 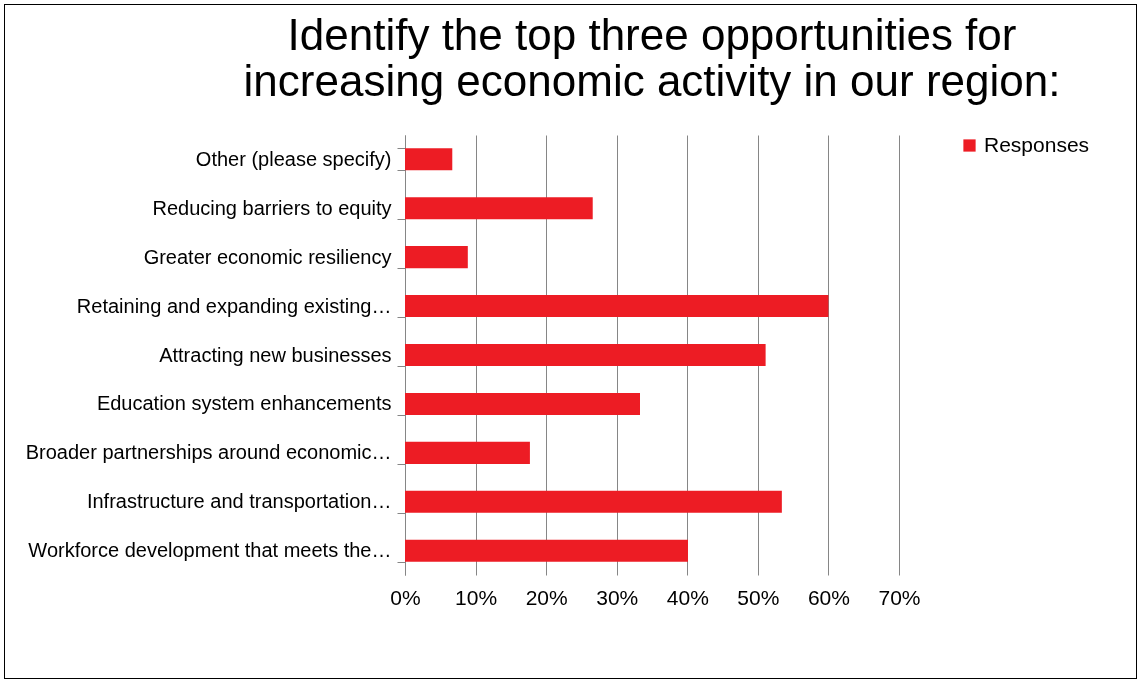 I want to click on x-tick-label: 30%, so click(x=617, y=597).